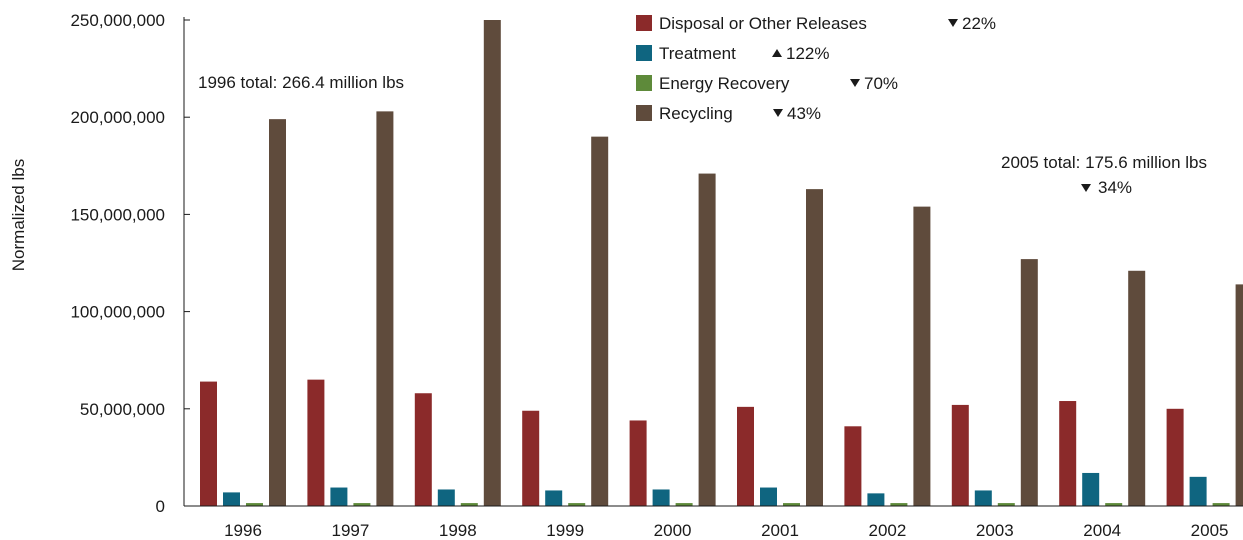 The height and width of the screenshot is (540, 1243). What do you see at coordinates (724, 83) in the screenshot?
I see `legend-label: Energy Recovery` at bounding box center [724, 83].